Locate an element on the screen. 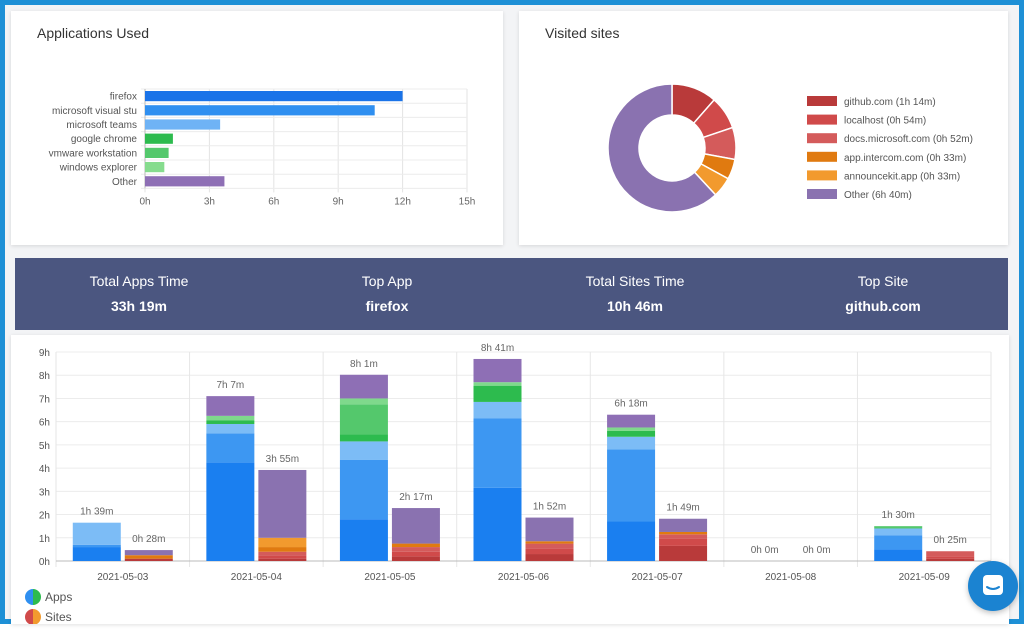 The image size is (1024, 629). top-app-stat: Top App firefox is located at coordinates (387, 294).